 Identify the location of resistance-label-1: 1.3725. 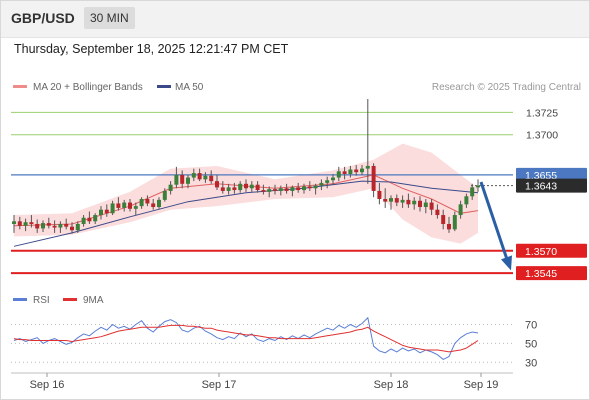
(542, 113).